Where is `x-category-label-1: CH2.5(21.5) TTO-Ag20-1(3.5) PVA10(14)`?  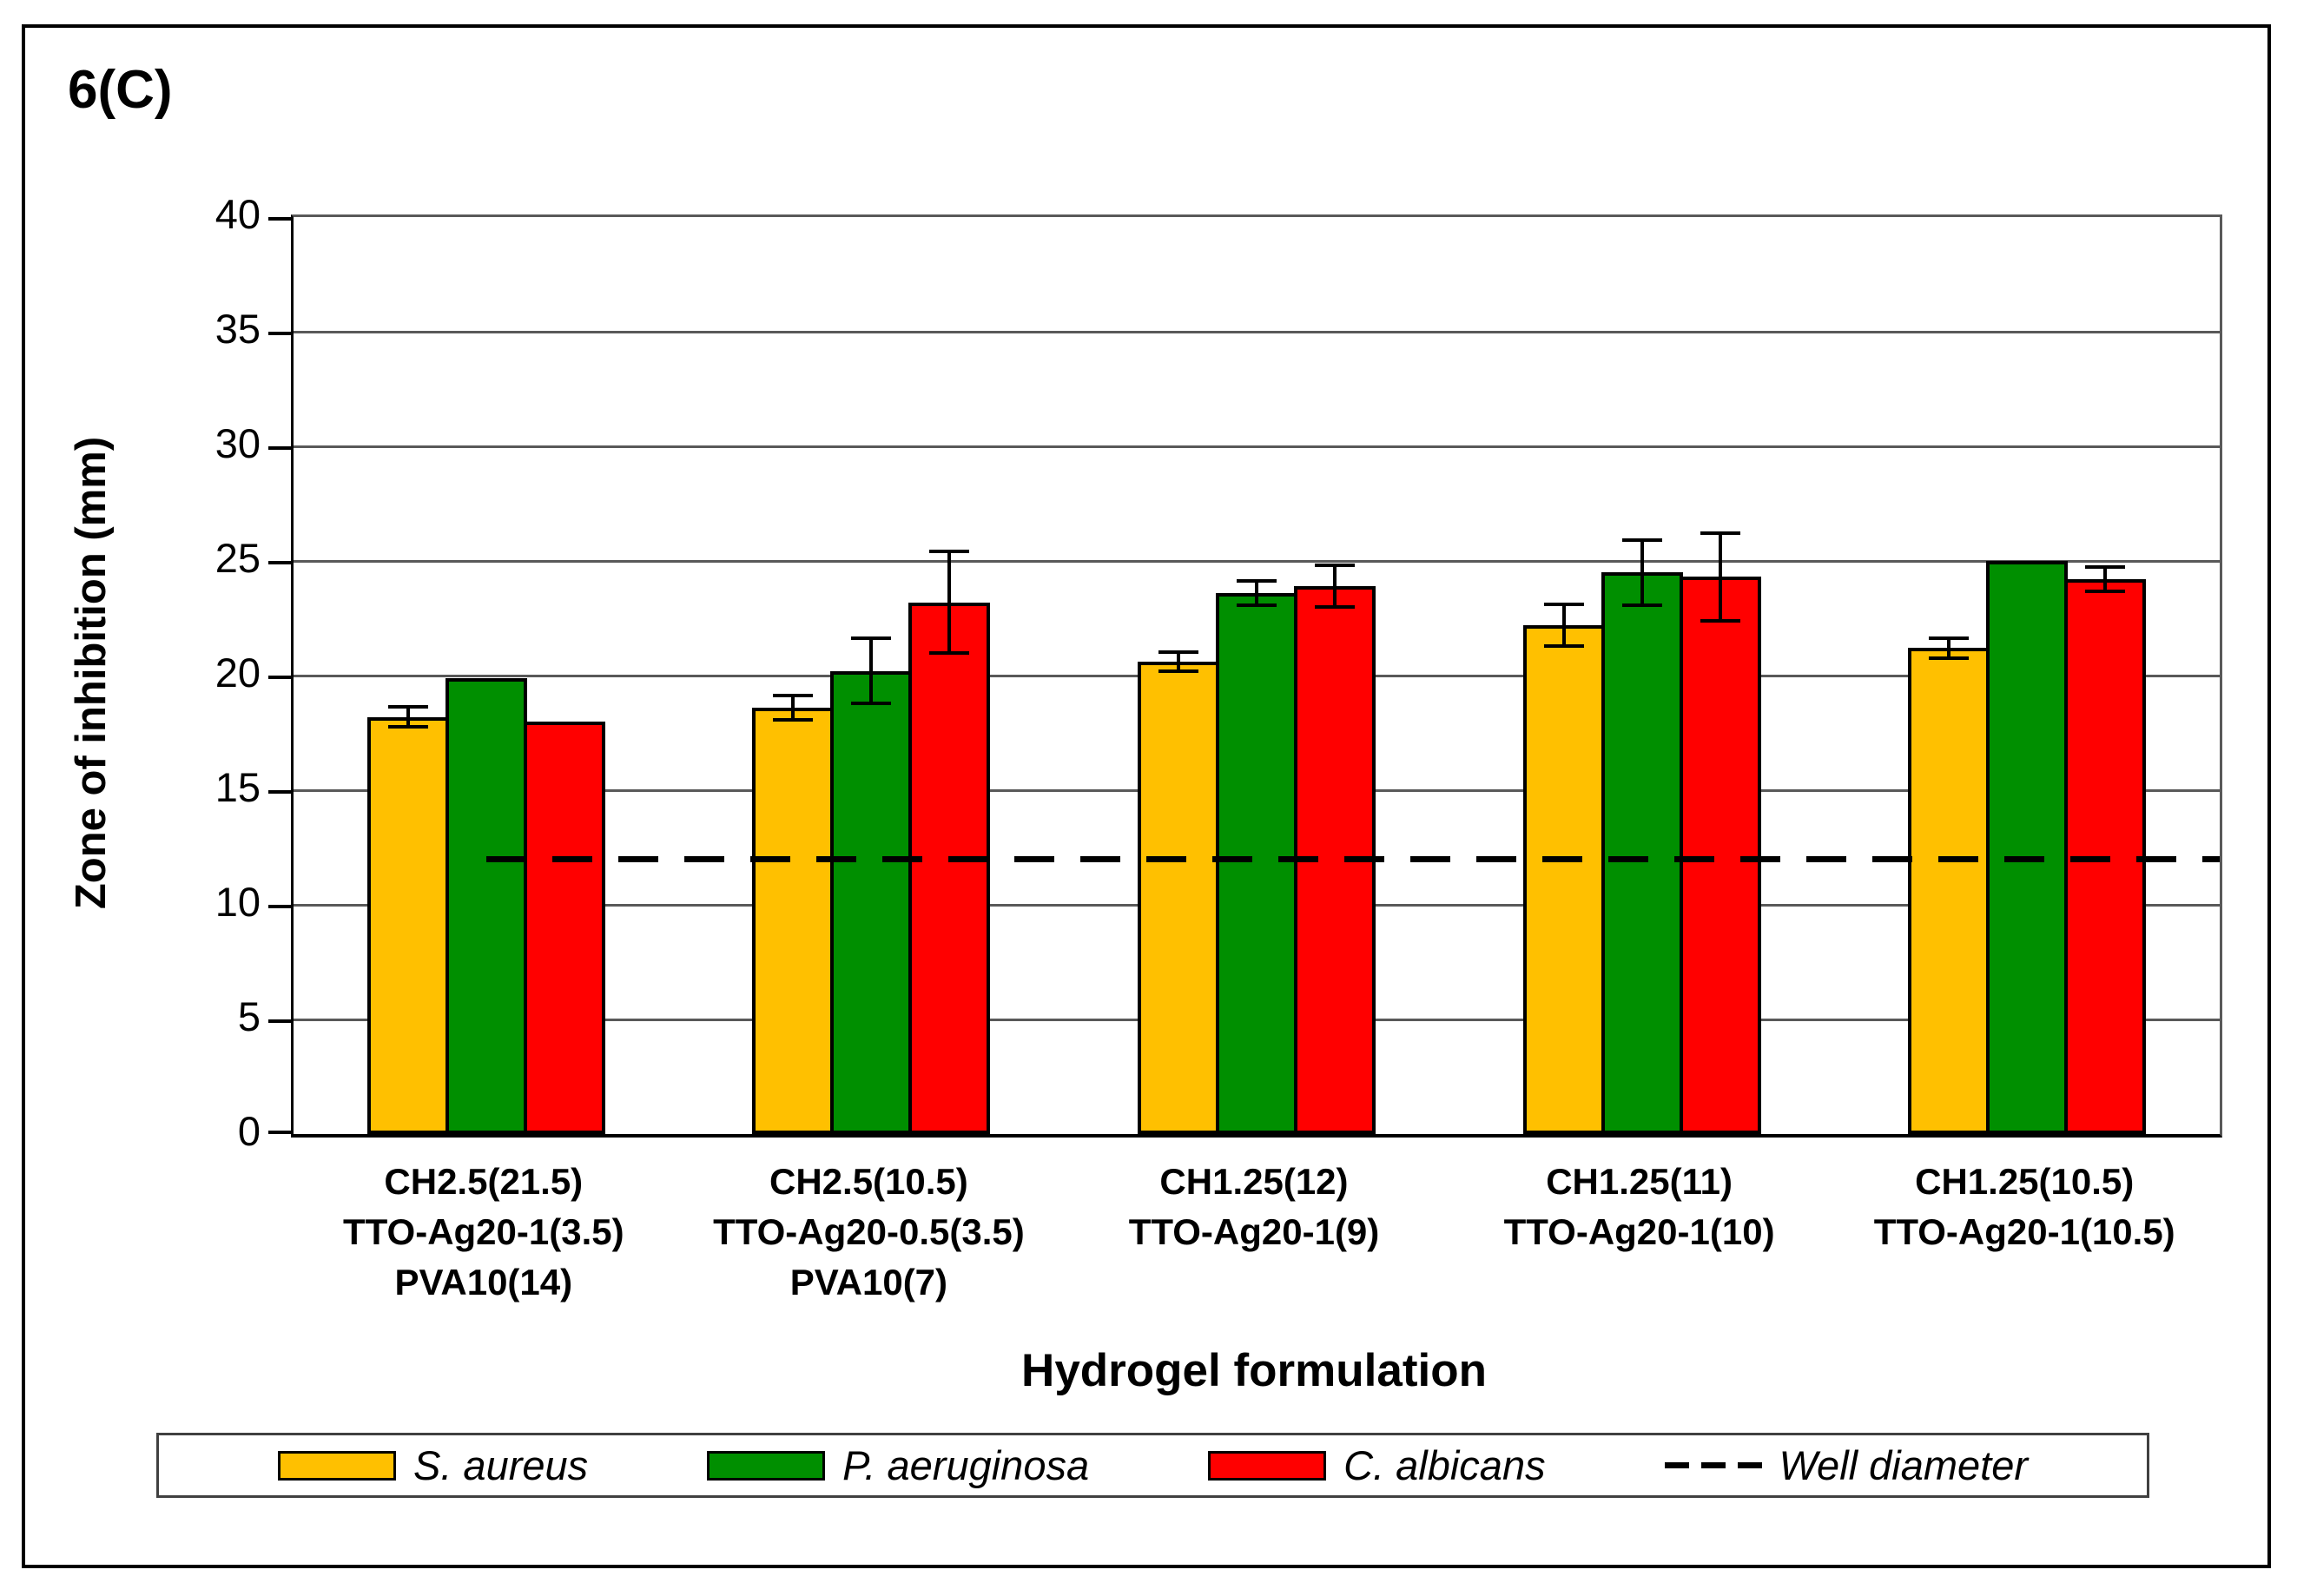 x-category-label-1: CH2.5(21.5) TTO-Ag20-1(3.5) PVA10(14) is located at coordinates (483, 1232).